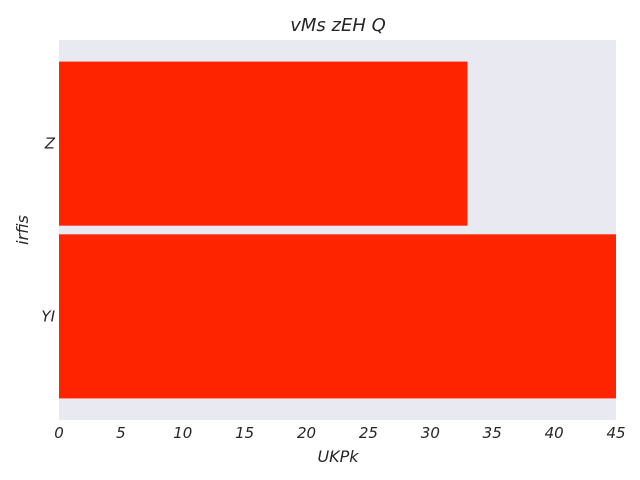  What do you see at coordinates (338, 456) in the screenshot?
I see `x-axis-label: UKPk` at bounding box center [338, 456].